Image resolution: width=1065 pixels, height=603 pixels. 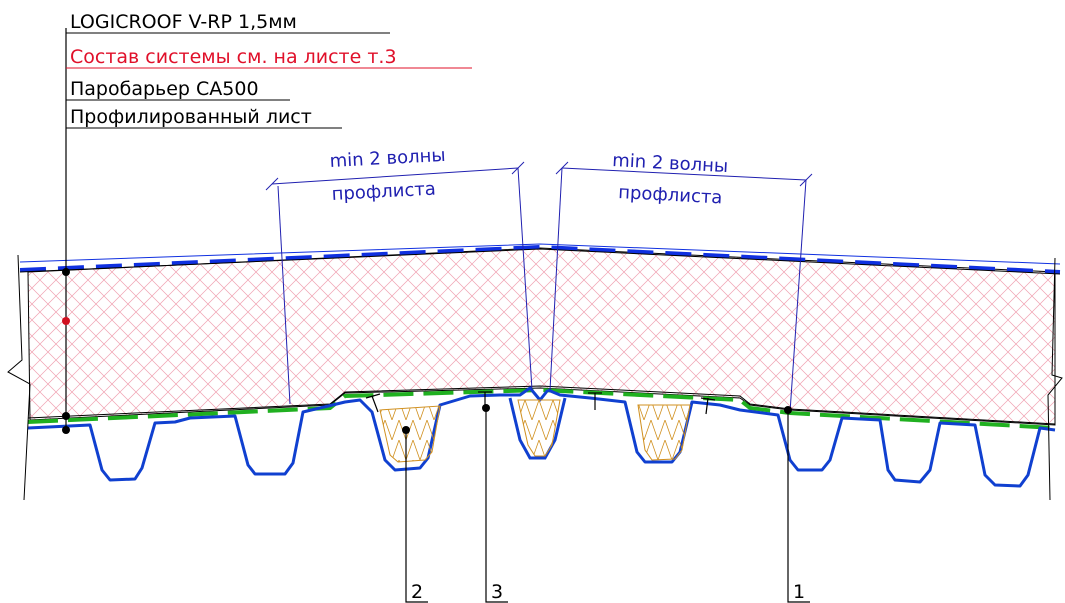 I want to click on leader-dot-membrane, so click(x=66, y=272).